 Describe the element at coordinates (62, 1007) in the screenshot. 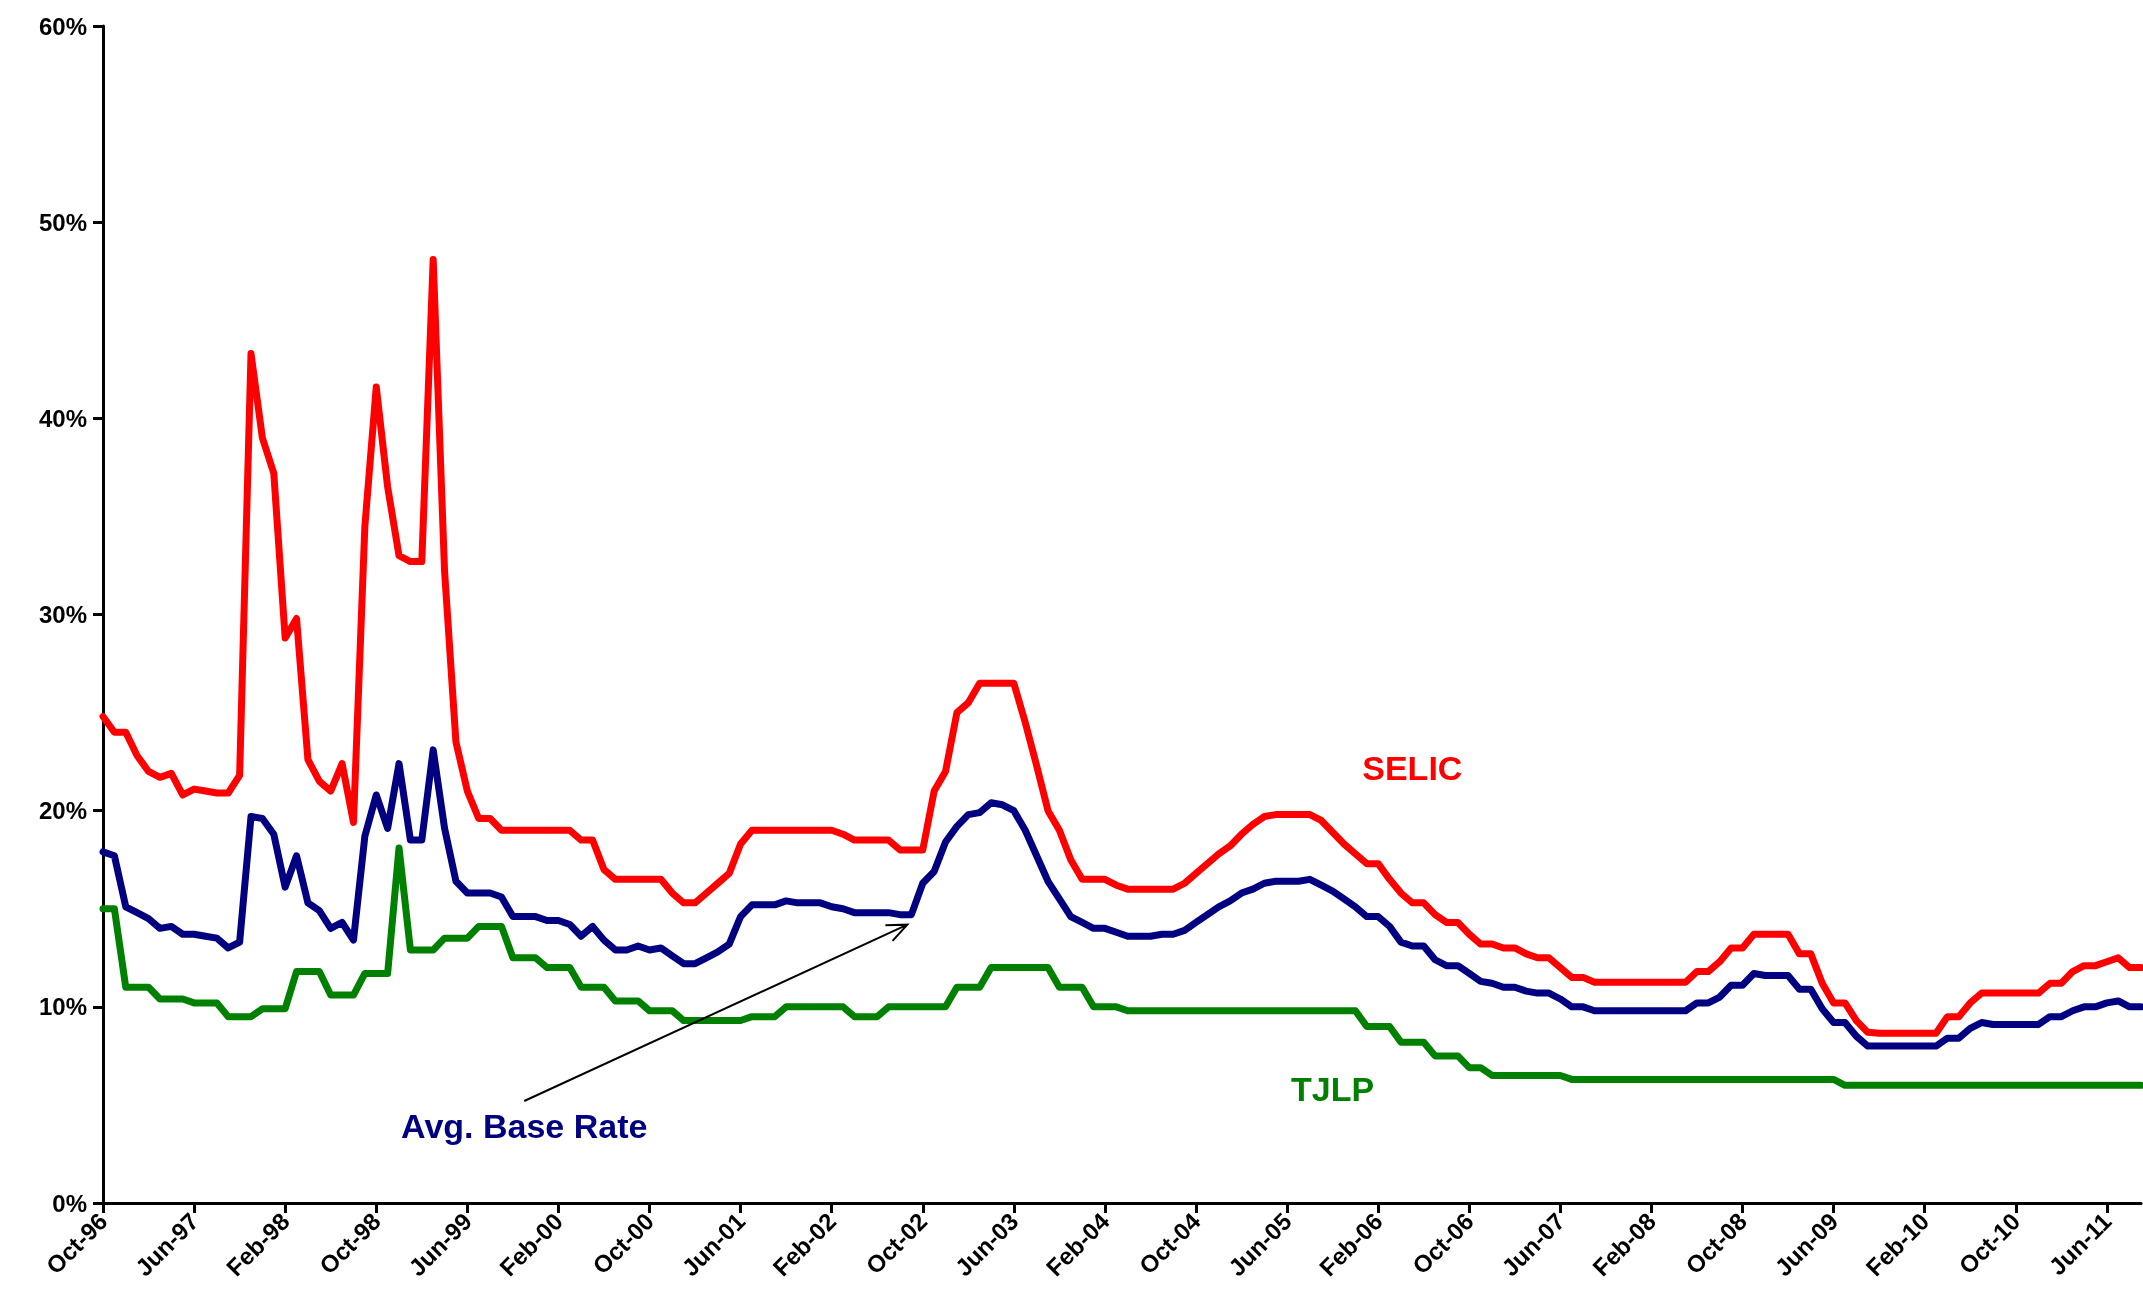

I see `y-tick-label: 10%` at that location.